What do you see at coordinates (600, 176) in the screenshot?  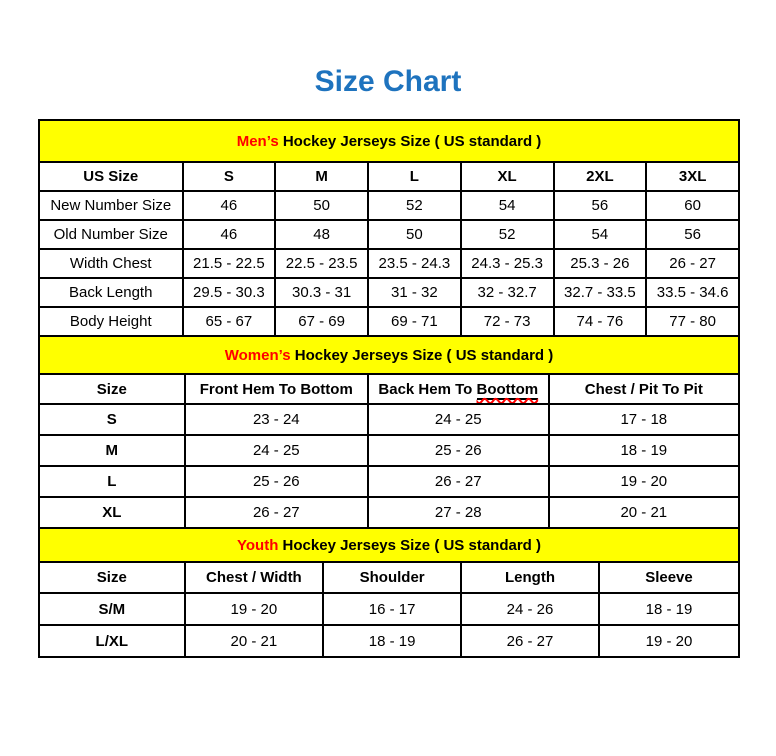 I see `column-header: 2XL` at bounding box center [600, 176].